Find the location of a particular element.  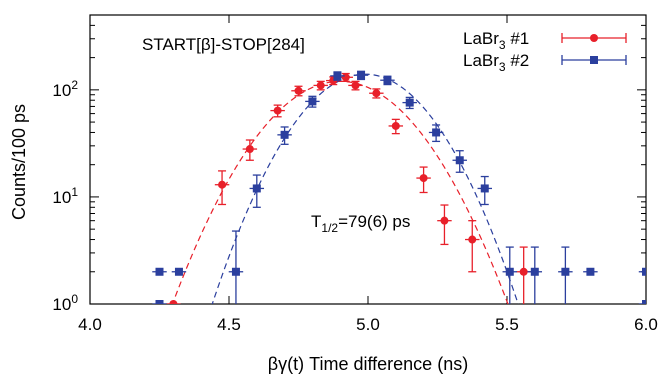

legend-label-1: LaBr3 #1 is located at coordinates (496, 40).